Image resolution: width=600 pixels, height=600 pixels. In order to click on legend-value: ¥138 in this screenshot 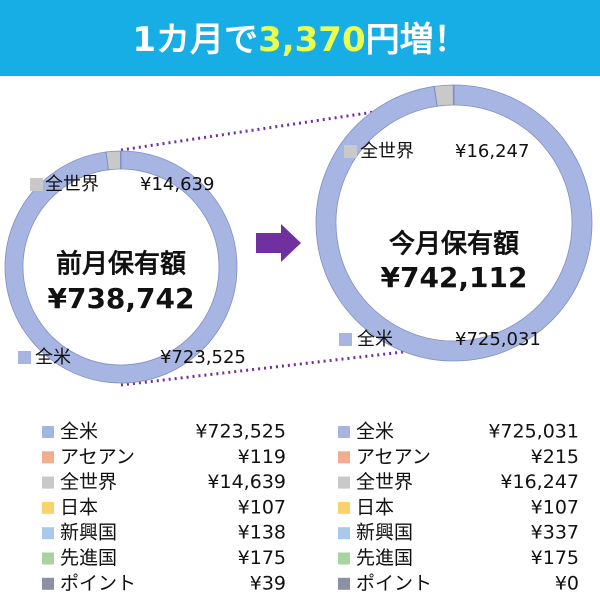, I will do `click(262, 533)`.